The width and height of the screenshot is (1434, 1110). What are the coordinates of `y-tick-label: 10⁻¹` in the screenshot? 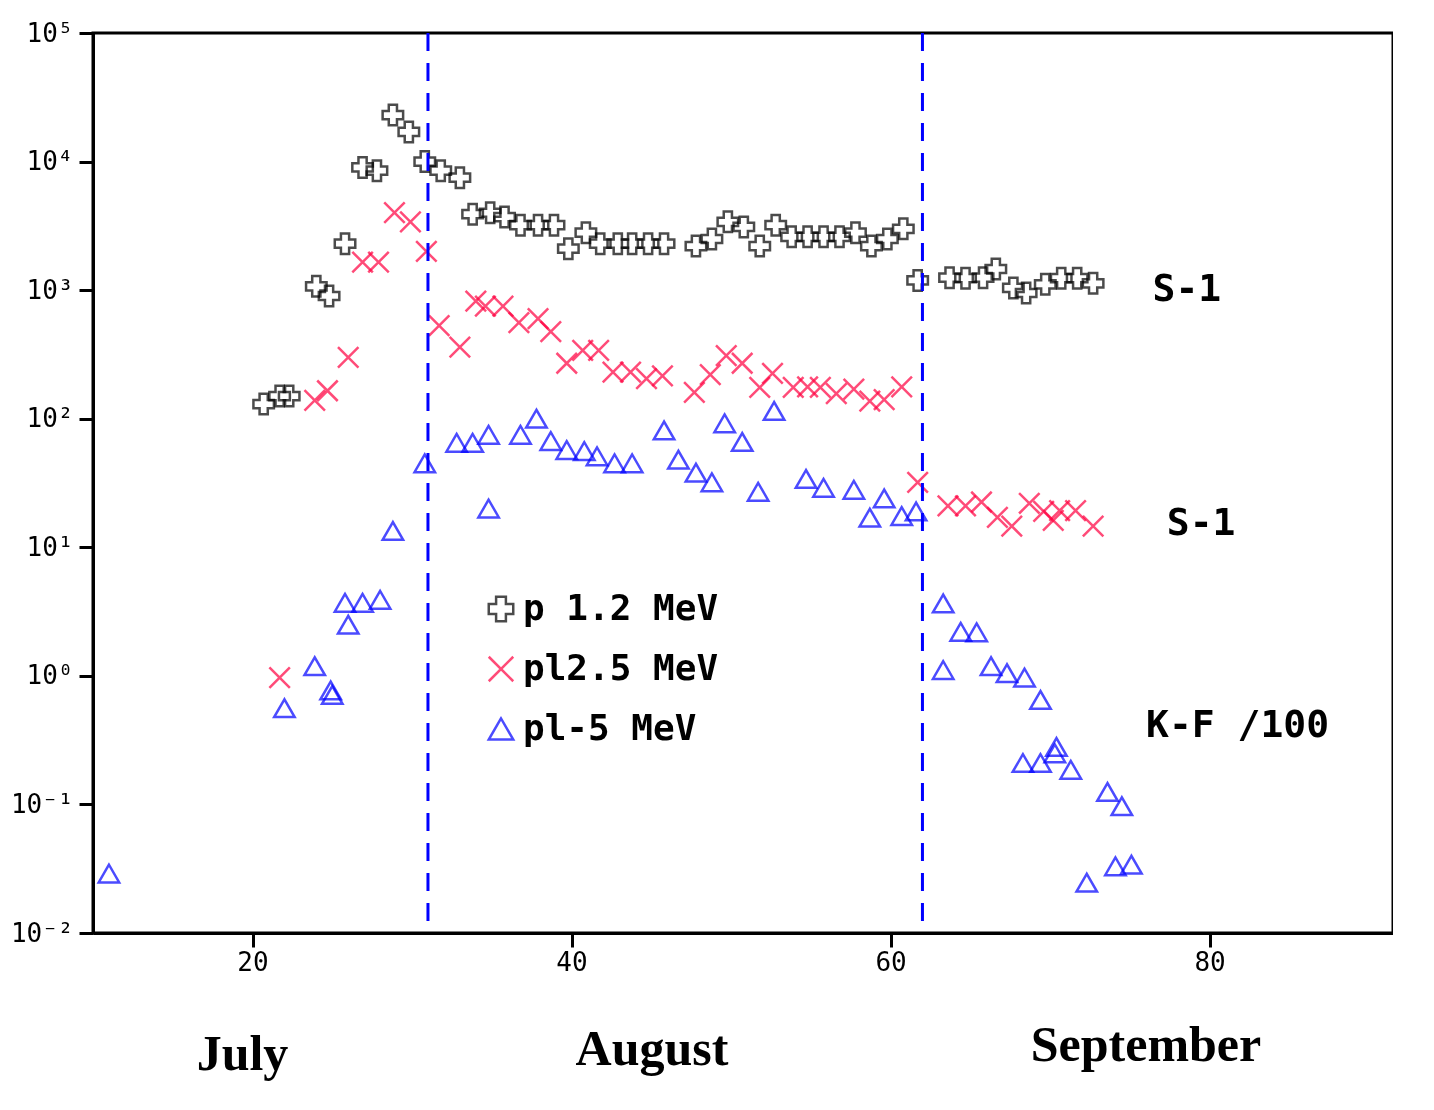 It's located at (42, 803).